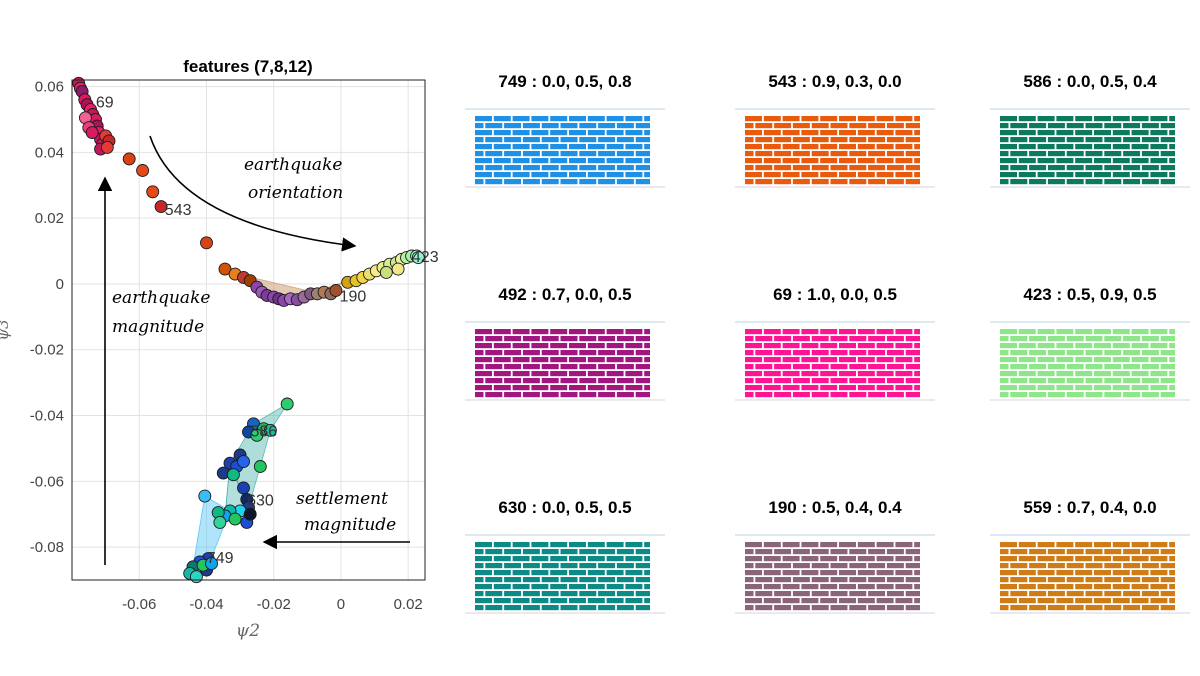 This screenshot has height=676, width=1200. What do you see at coordinates (1090, 294) in the screenshot?
I see `panel-title: 423 : 0.5, 0.9, 0.5` at bounding box center [1090, 294].